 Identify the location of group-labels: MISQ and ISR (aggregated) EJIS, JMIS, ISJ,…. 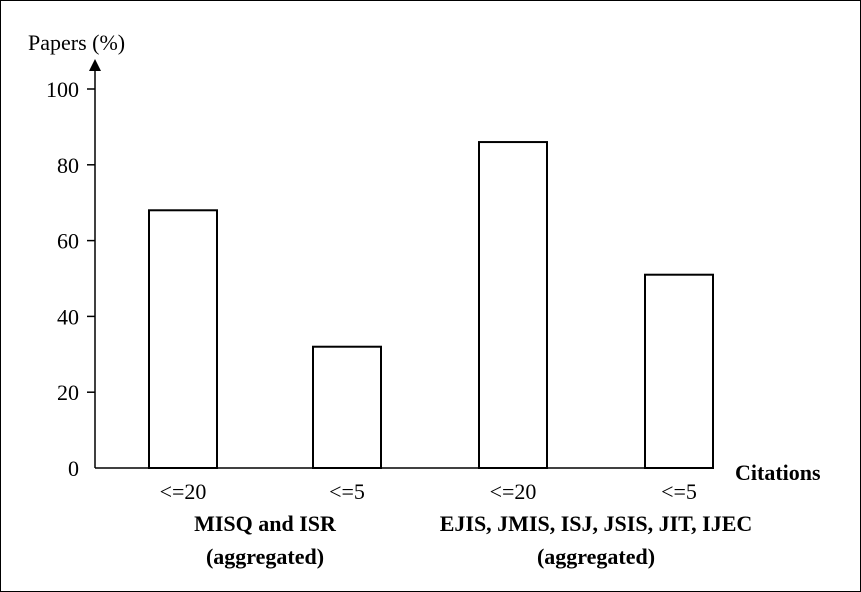
(473, 540).